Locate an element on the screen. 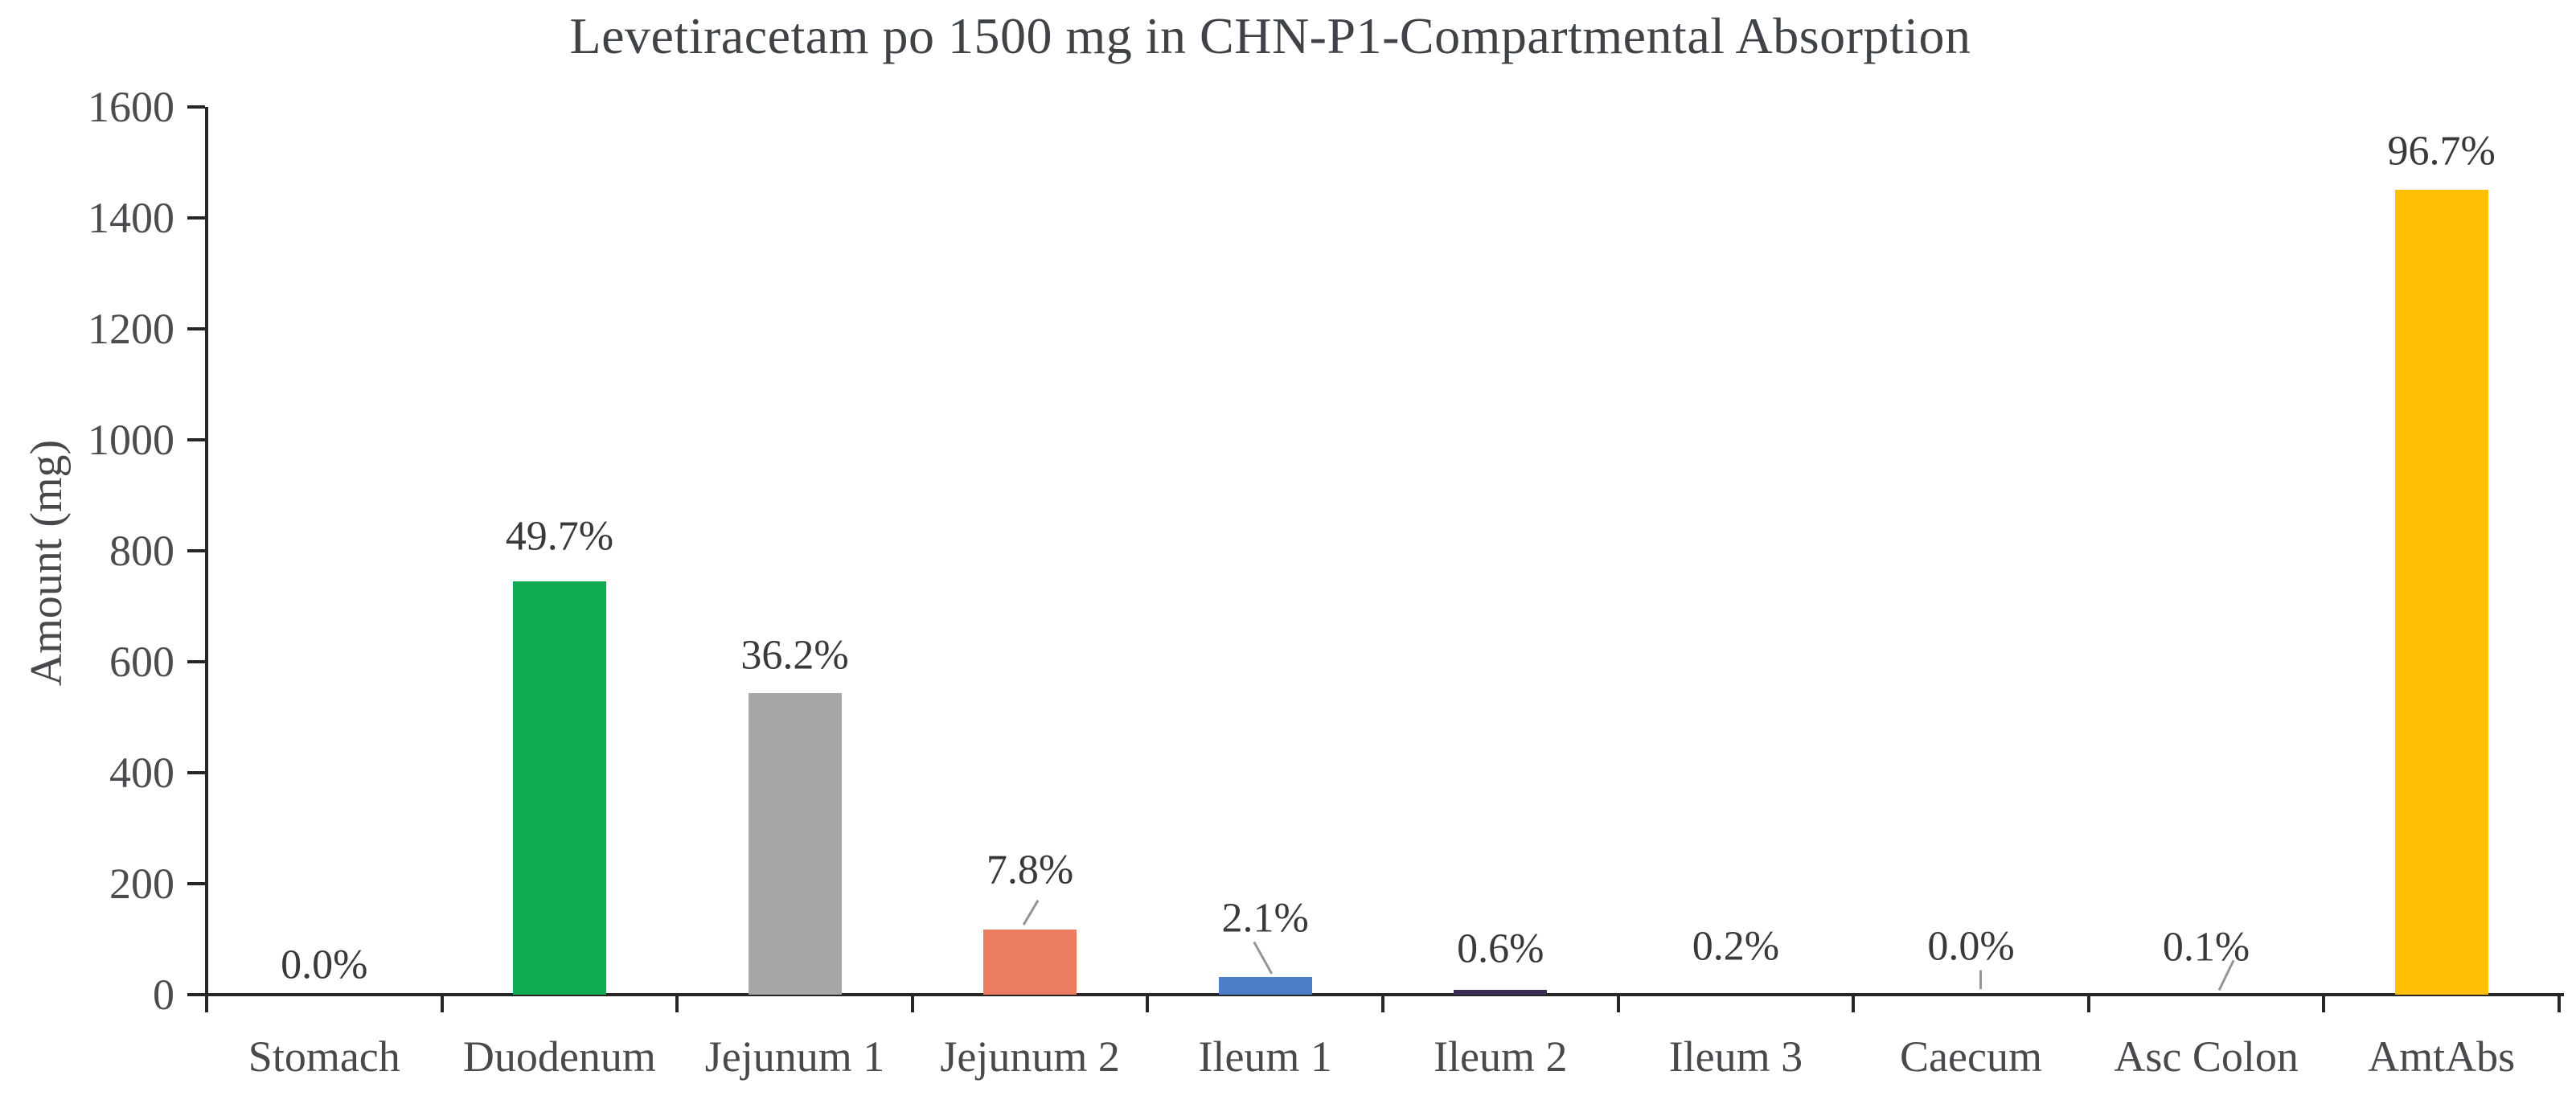  y-axis-tick-label: 1000 is located at coordinates (131, 440).